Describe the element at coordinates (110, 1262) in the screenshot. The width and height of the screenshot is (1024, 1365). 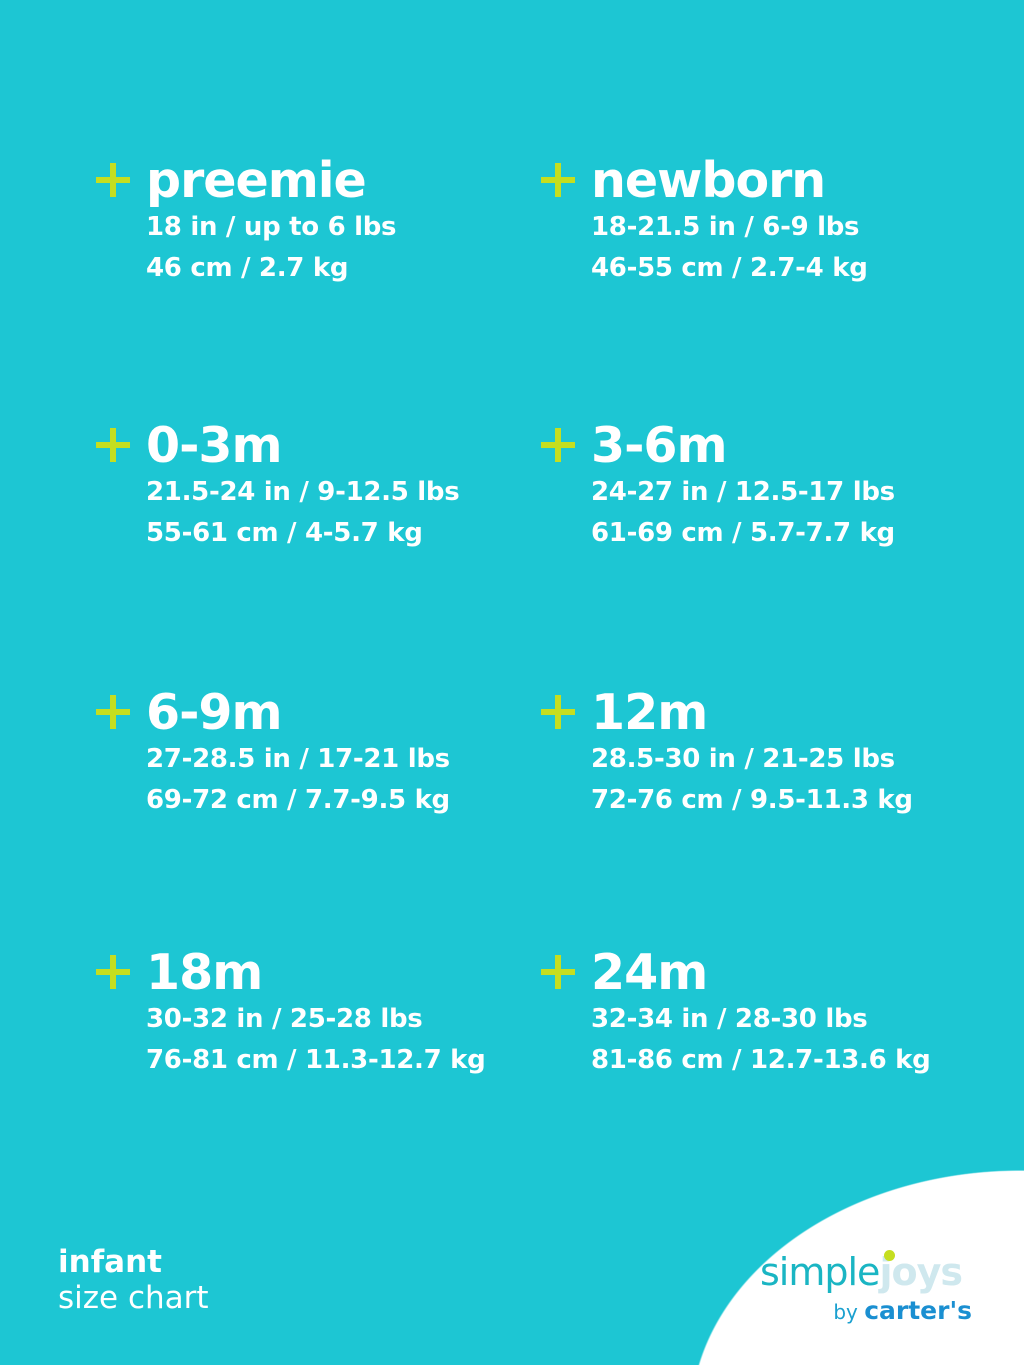
I see `caption-title: infant` at that location.